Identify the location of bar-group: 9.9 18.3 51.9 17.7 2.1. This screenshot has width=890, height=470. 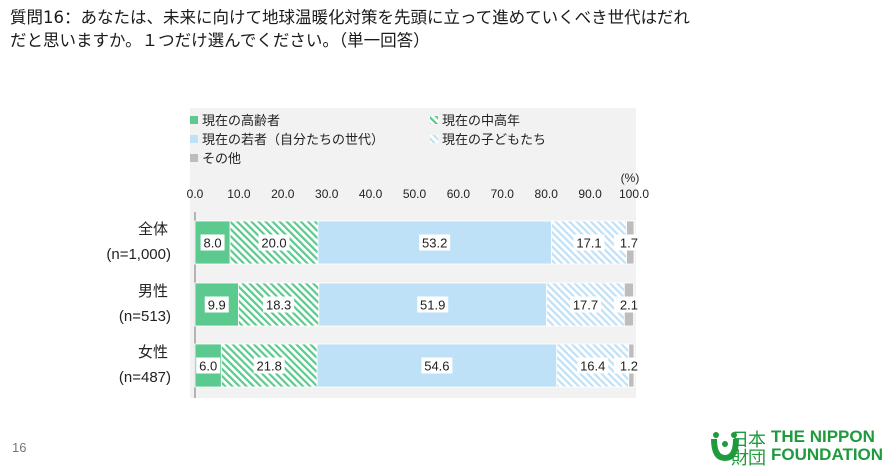
(416, 304).